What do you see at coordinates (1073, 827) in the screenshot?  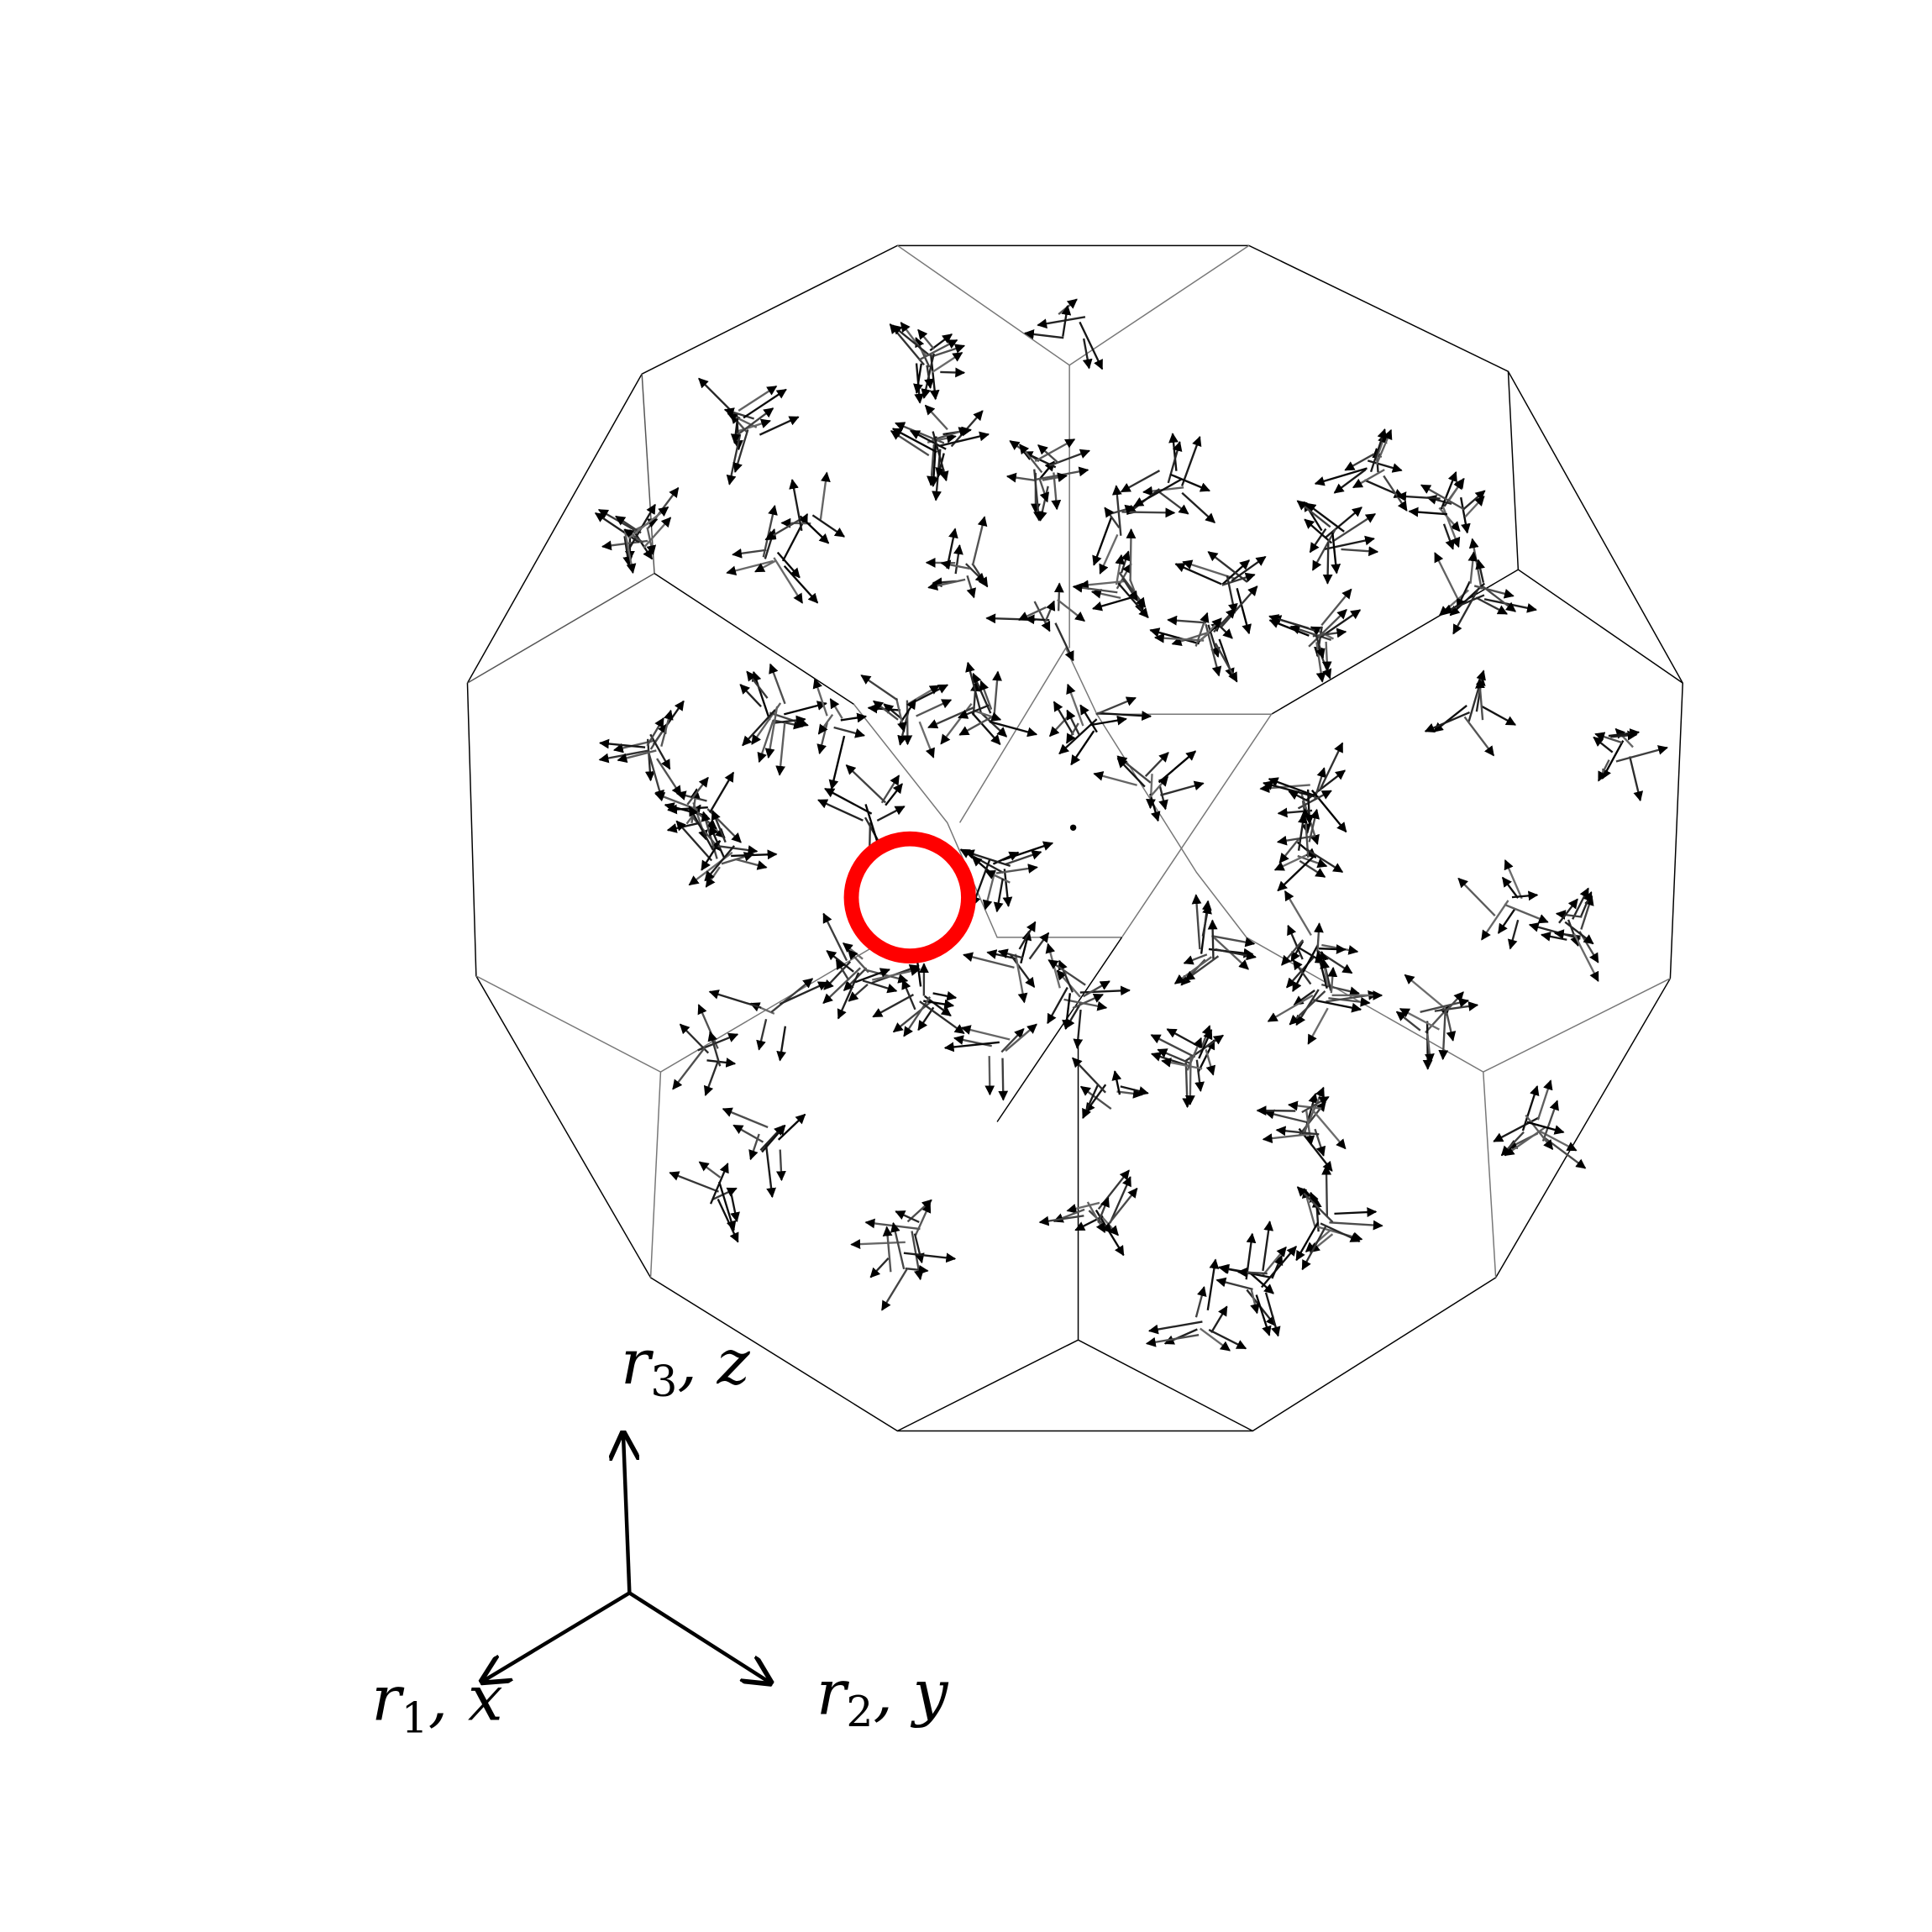 I see `center-dot` at bounding box center [1073, 827].